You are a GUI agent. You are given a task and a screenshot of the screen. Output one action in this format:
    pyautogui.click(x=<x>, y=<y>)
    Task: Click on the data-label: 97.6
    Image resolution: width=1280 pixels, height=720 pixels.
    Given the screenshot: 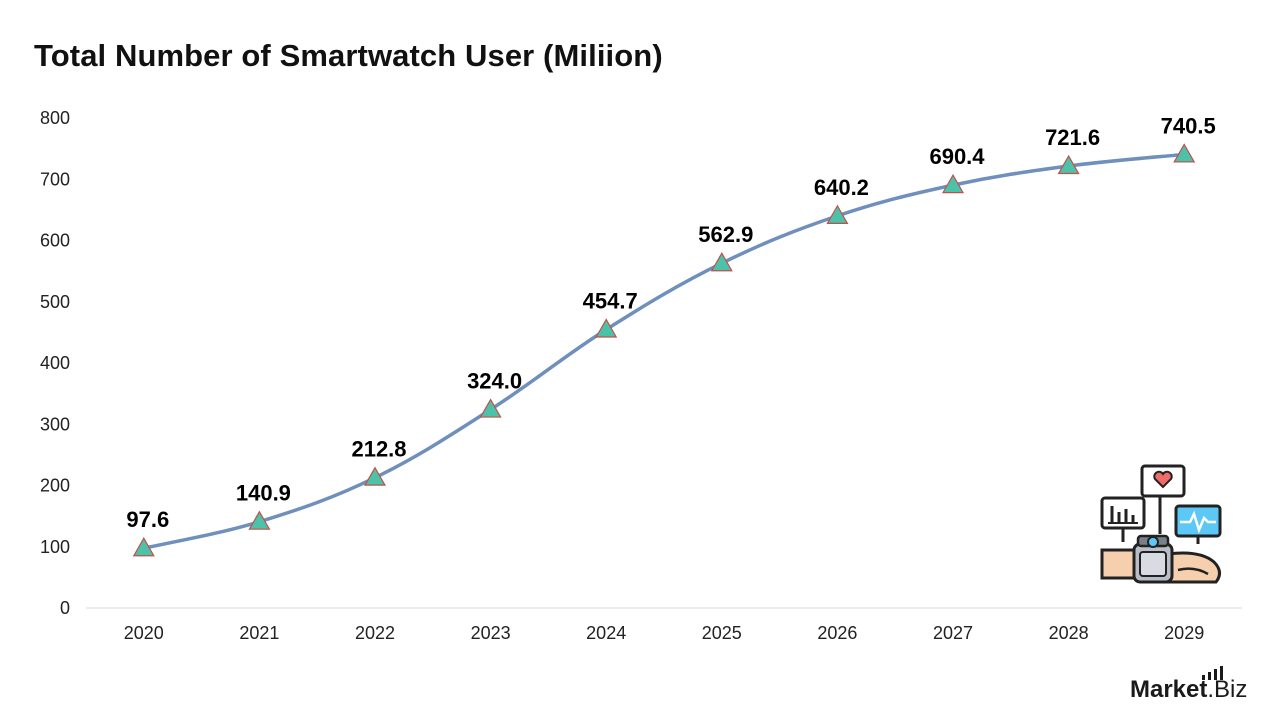 What is the action you would take?
    pyautogui.click(x=147, y=519)
    